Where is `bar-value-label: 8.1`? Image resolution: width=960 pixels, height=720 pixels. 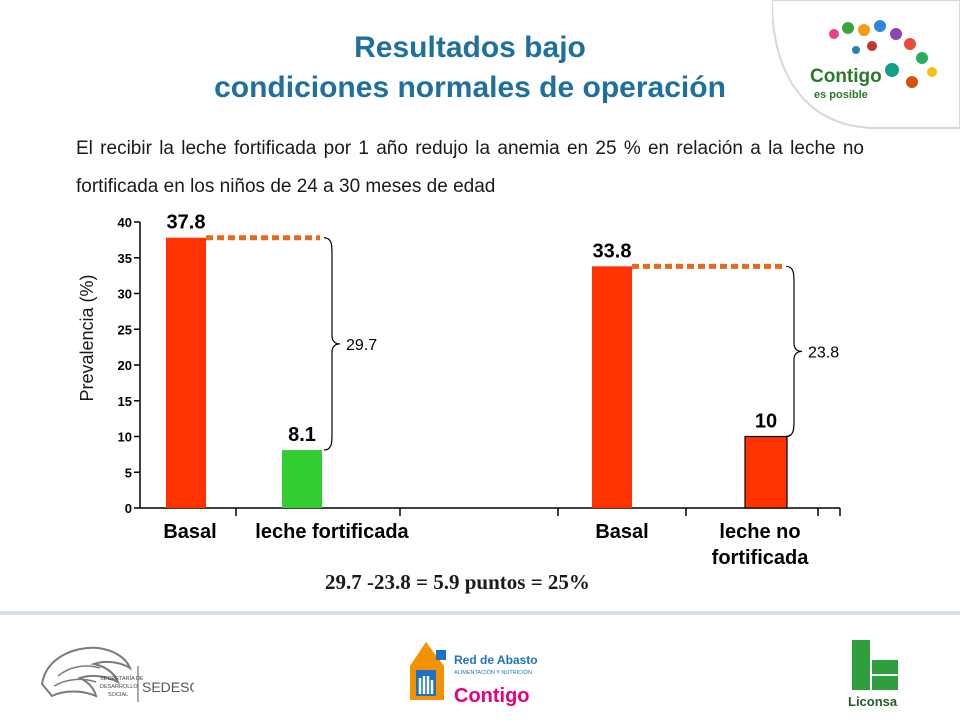
bar-value-label: 8.1 is located at coordinates (302, 435).